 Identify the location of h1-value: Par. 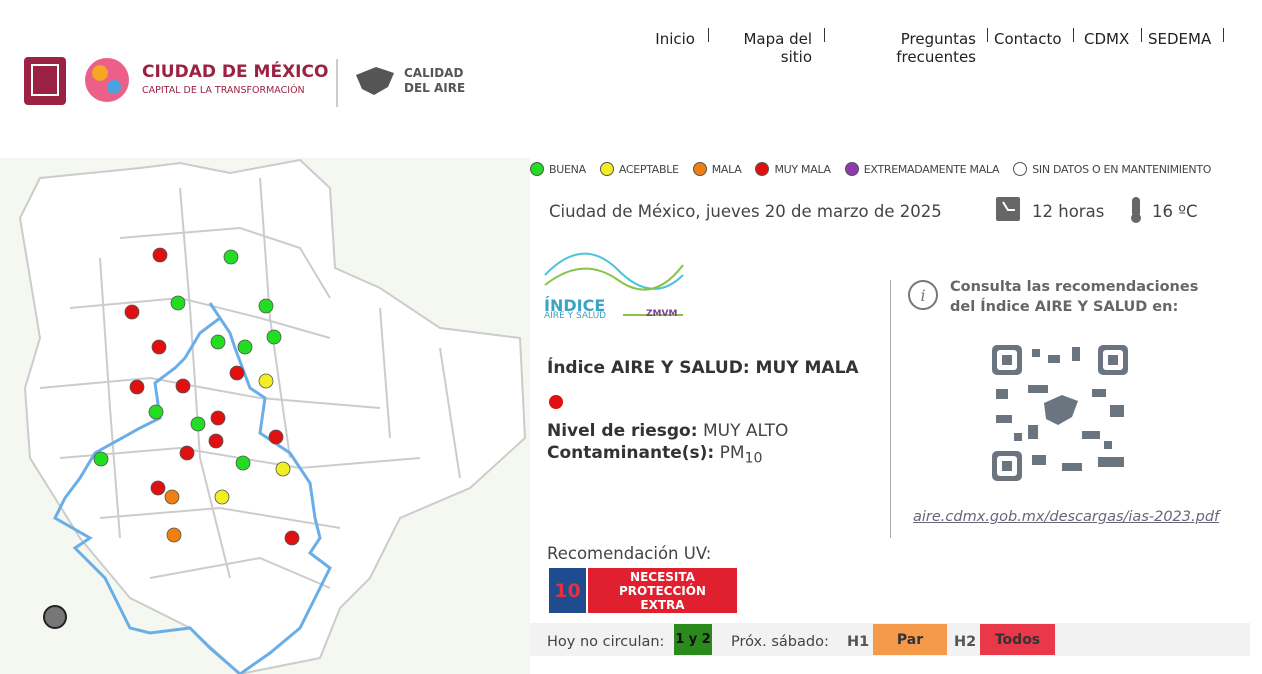
(910, 639).